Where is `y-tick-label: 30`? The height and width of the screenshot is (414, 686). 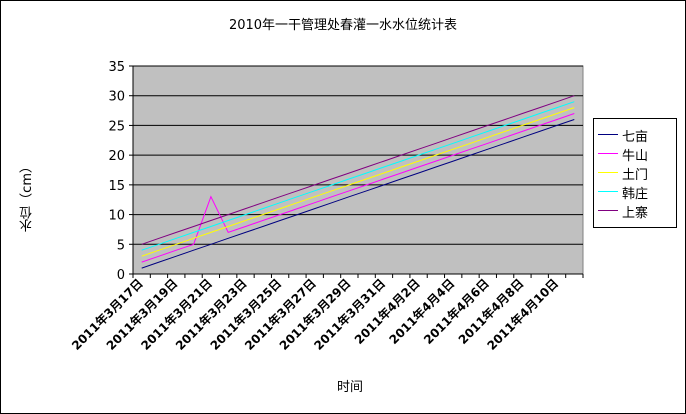 y-tick-label: 30 is located at coordinates (116, 97).